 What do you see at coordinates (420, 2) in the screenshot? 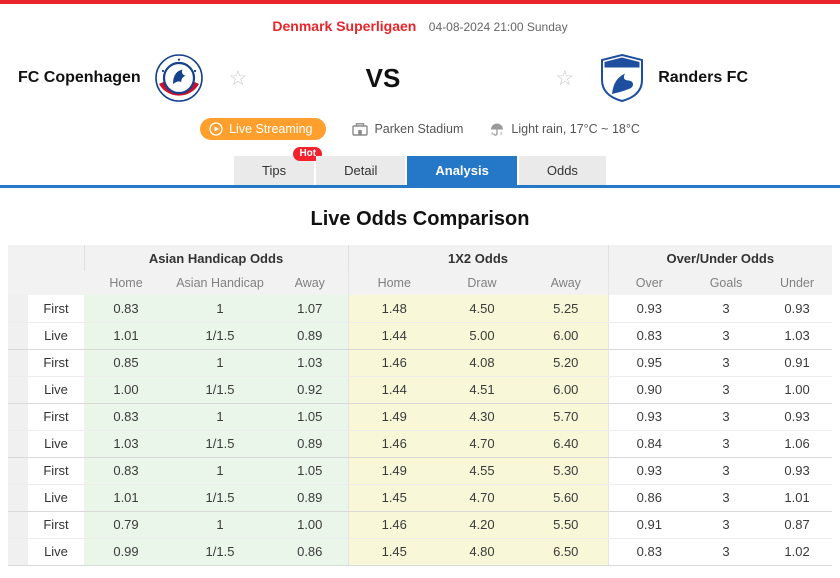
I see `top-accent-bar` at bounding box center [420, 2].